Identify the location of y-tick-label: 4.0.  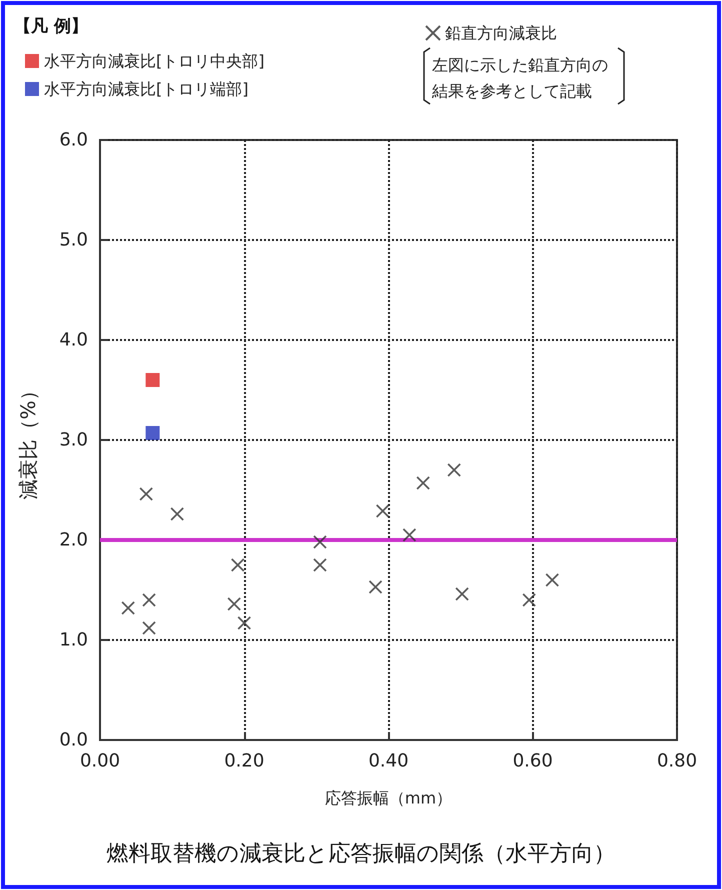
(73, 340).